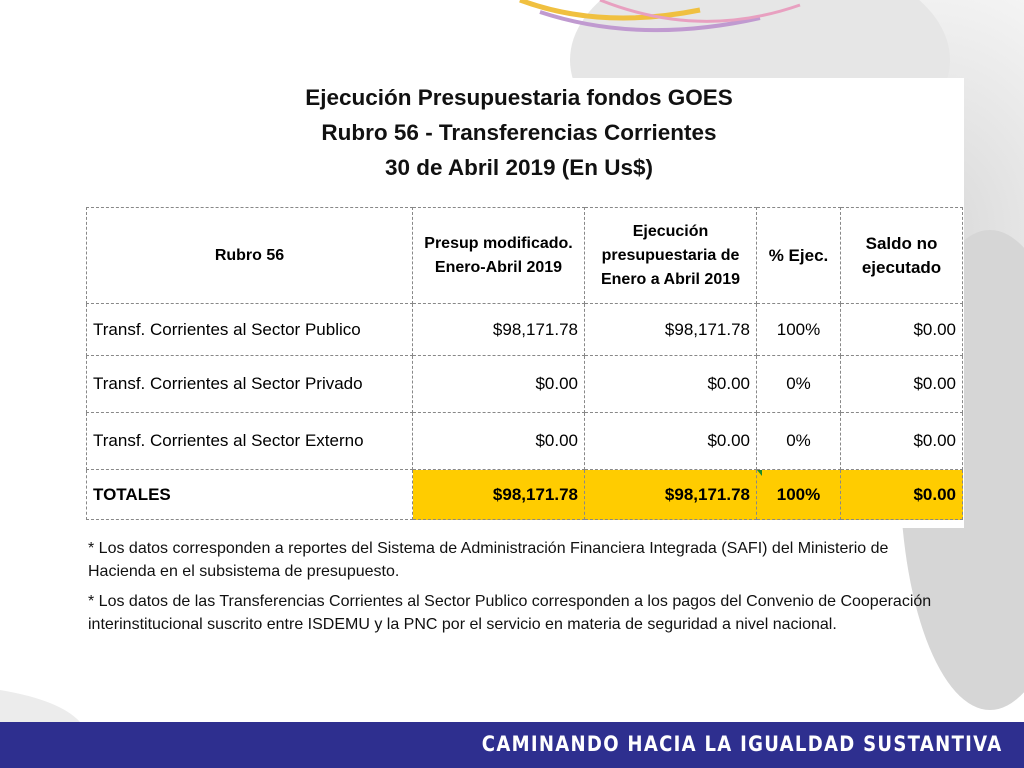  I want to click on row-presup: $98,171.78, so click(498, 329).